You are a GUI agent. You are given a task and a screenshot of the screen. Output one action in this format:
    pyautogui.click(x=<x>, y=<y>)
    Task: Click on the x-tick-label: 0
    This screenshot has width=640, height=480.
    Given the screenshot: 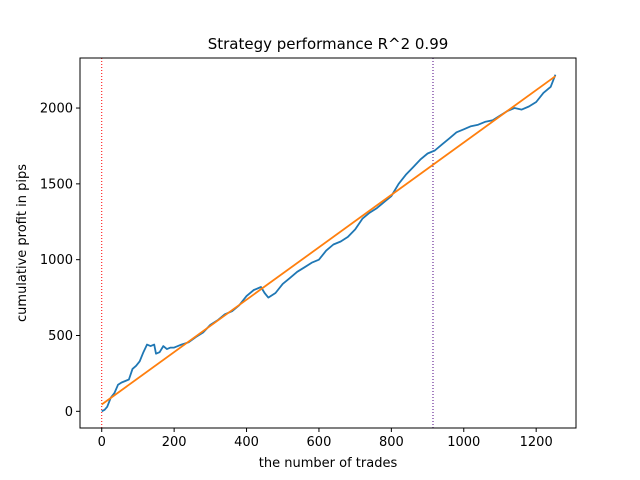 What is the action you would take?
    pyautogui.click(x=102, y=442)
    